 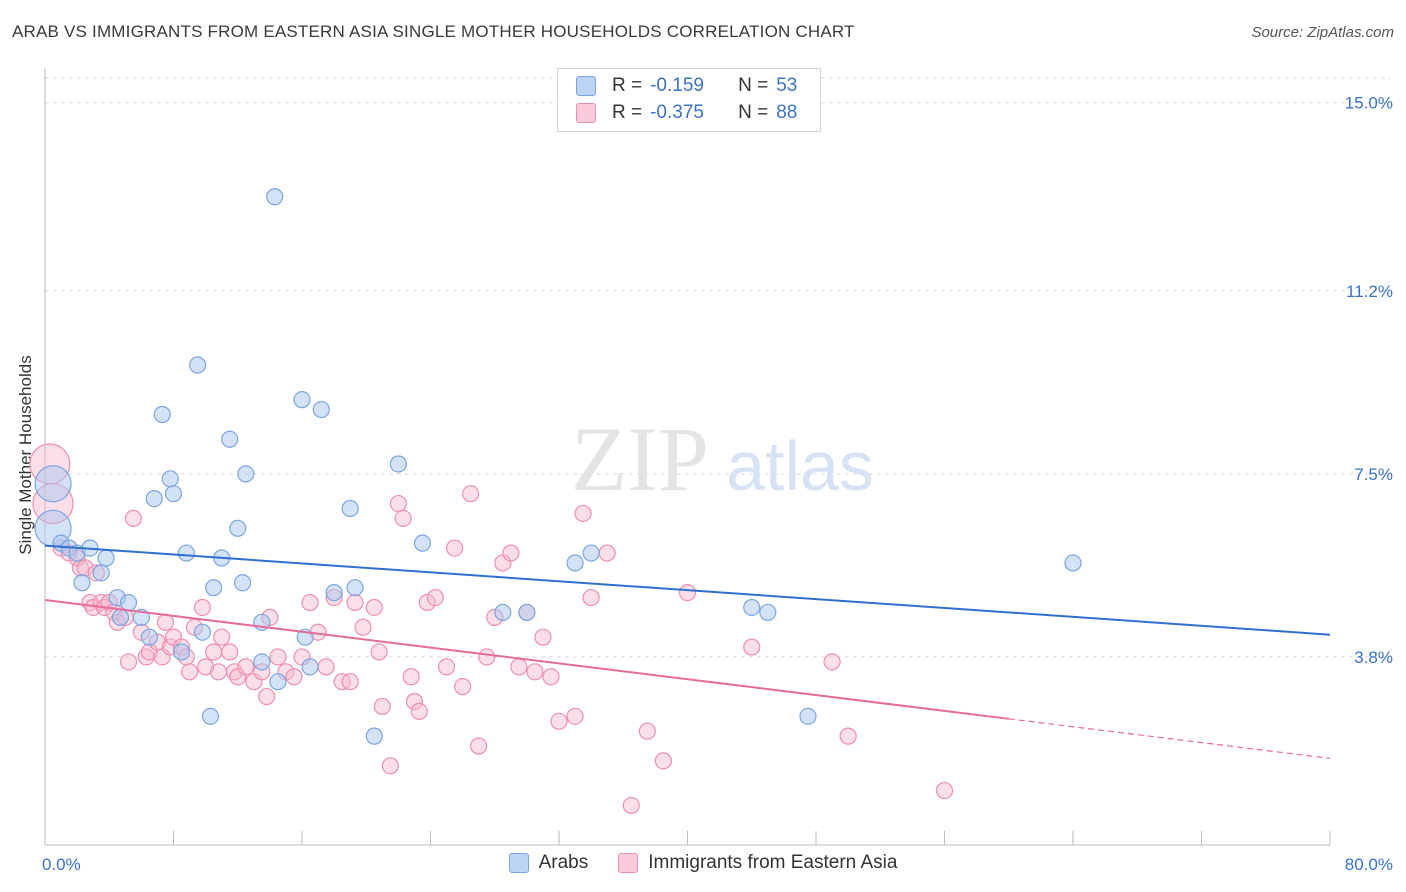 What do you see at coordinates (61, 864) in the screenshot?
I see `x-tick-label-min: 0.0%` at bounding box center [61, 864].